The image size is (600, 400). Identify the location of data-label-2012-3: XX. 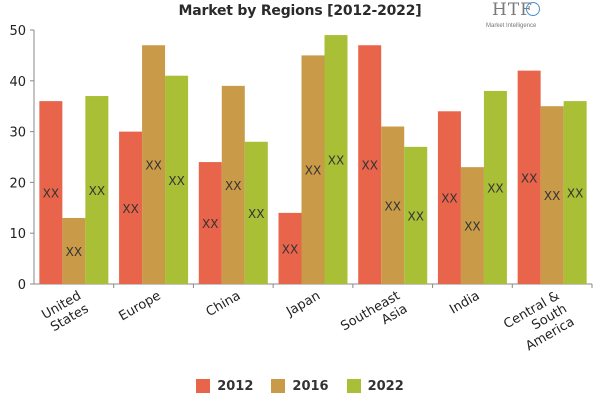
(290, 249).